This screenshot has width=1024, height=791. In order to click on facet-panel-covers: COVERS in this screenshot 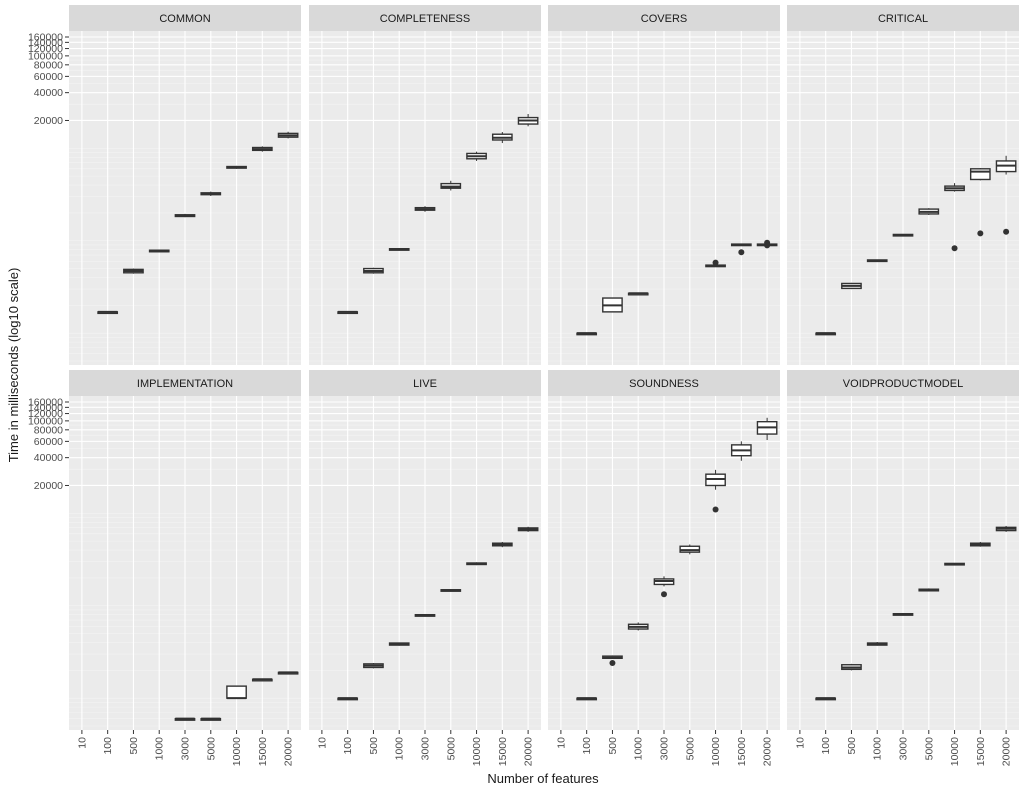, I will do `click(664, 185)`.